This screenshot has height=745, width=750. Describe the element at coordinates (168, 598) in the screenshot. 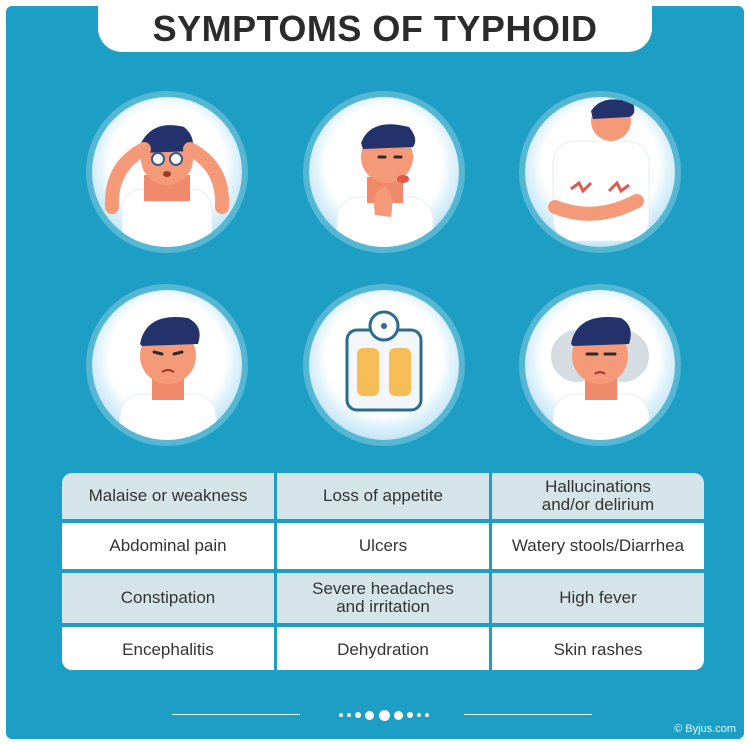

I see `symptom-cell: Constipation` at that location.